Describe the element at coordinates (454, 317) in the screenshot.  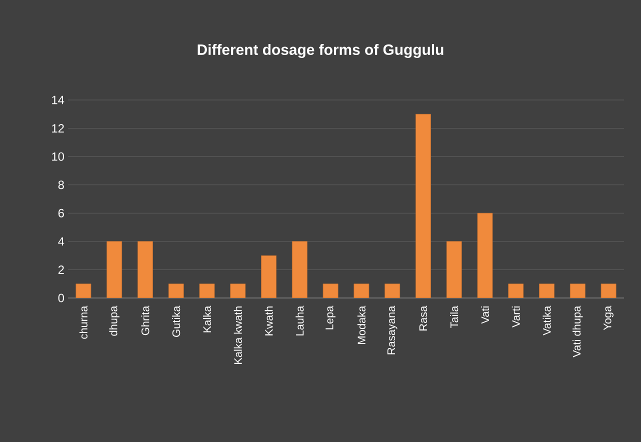
I see `x-tick-label: Taila` at that location.